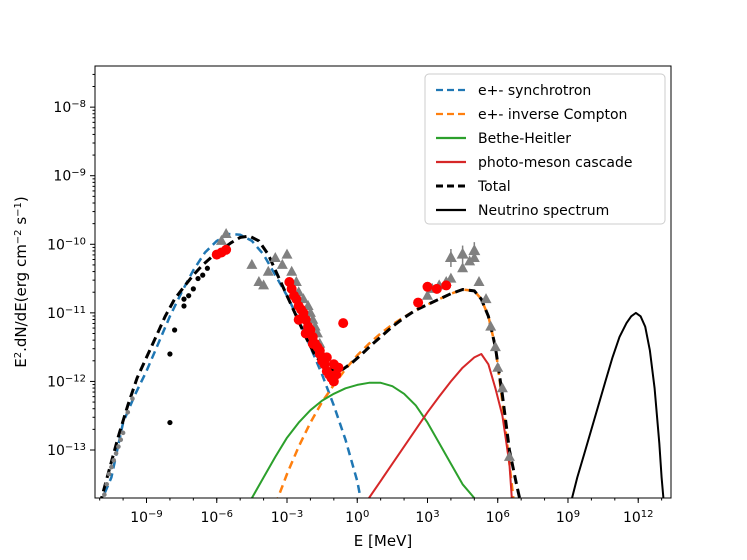 Image resolution: width=747 pixels, height=560 pixels. I want to click on svg-text: E2.dN/dE(erg cm−2 s−1), so click(21, 282).